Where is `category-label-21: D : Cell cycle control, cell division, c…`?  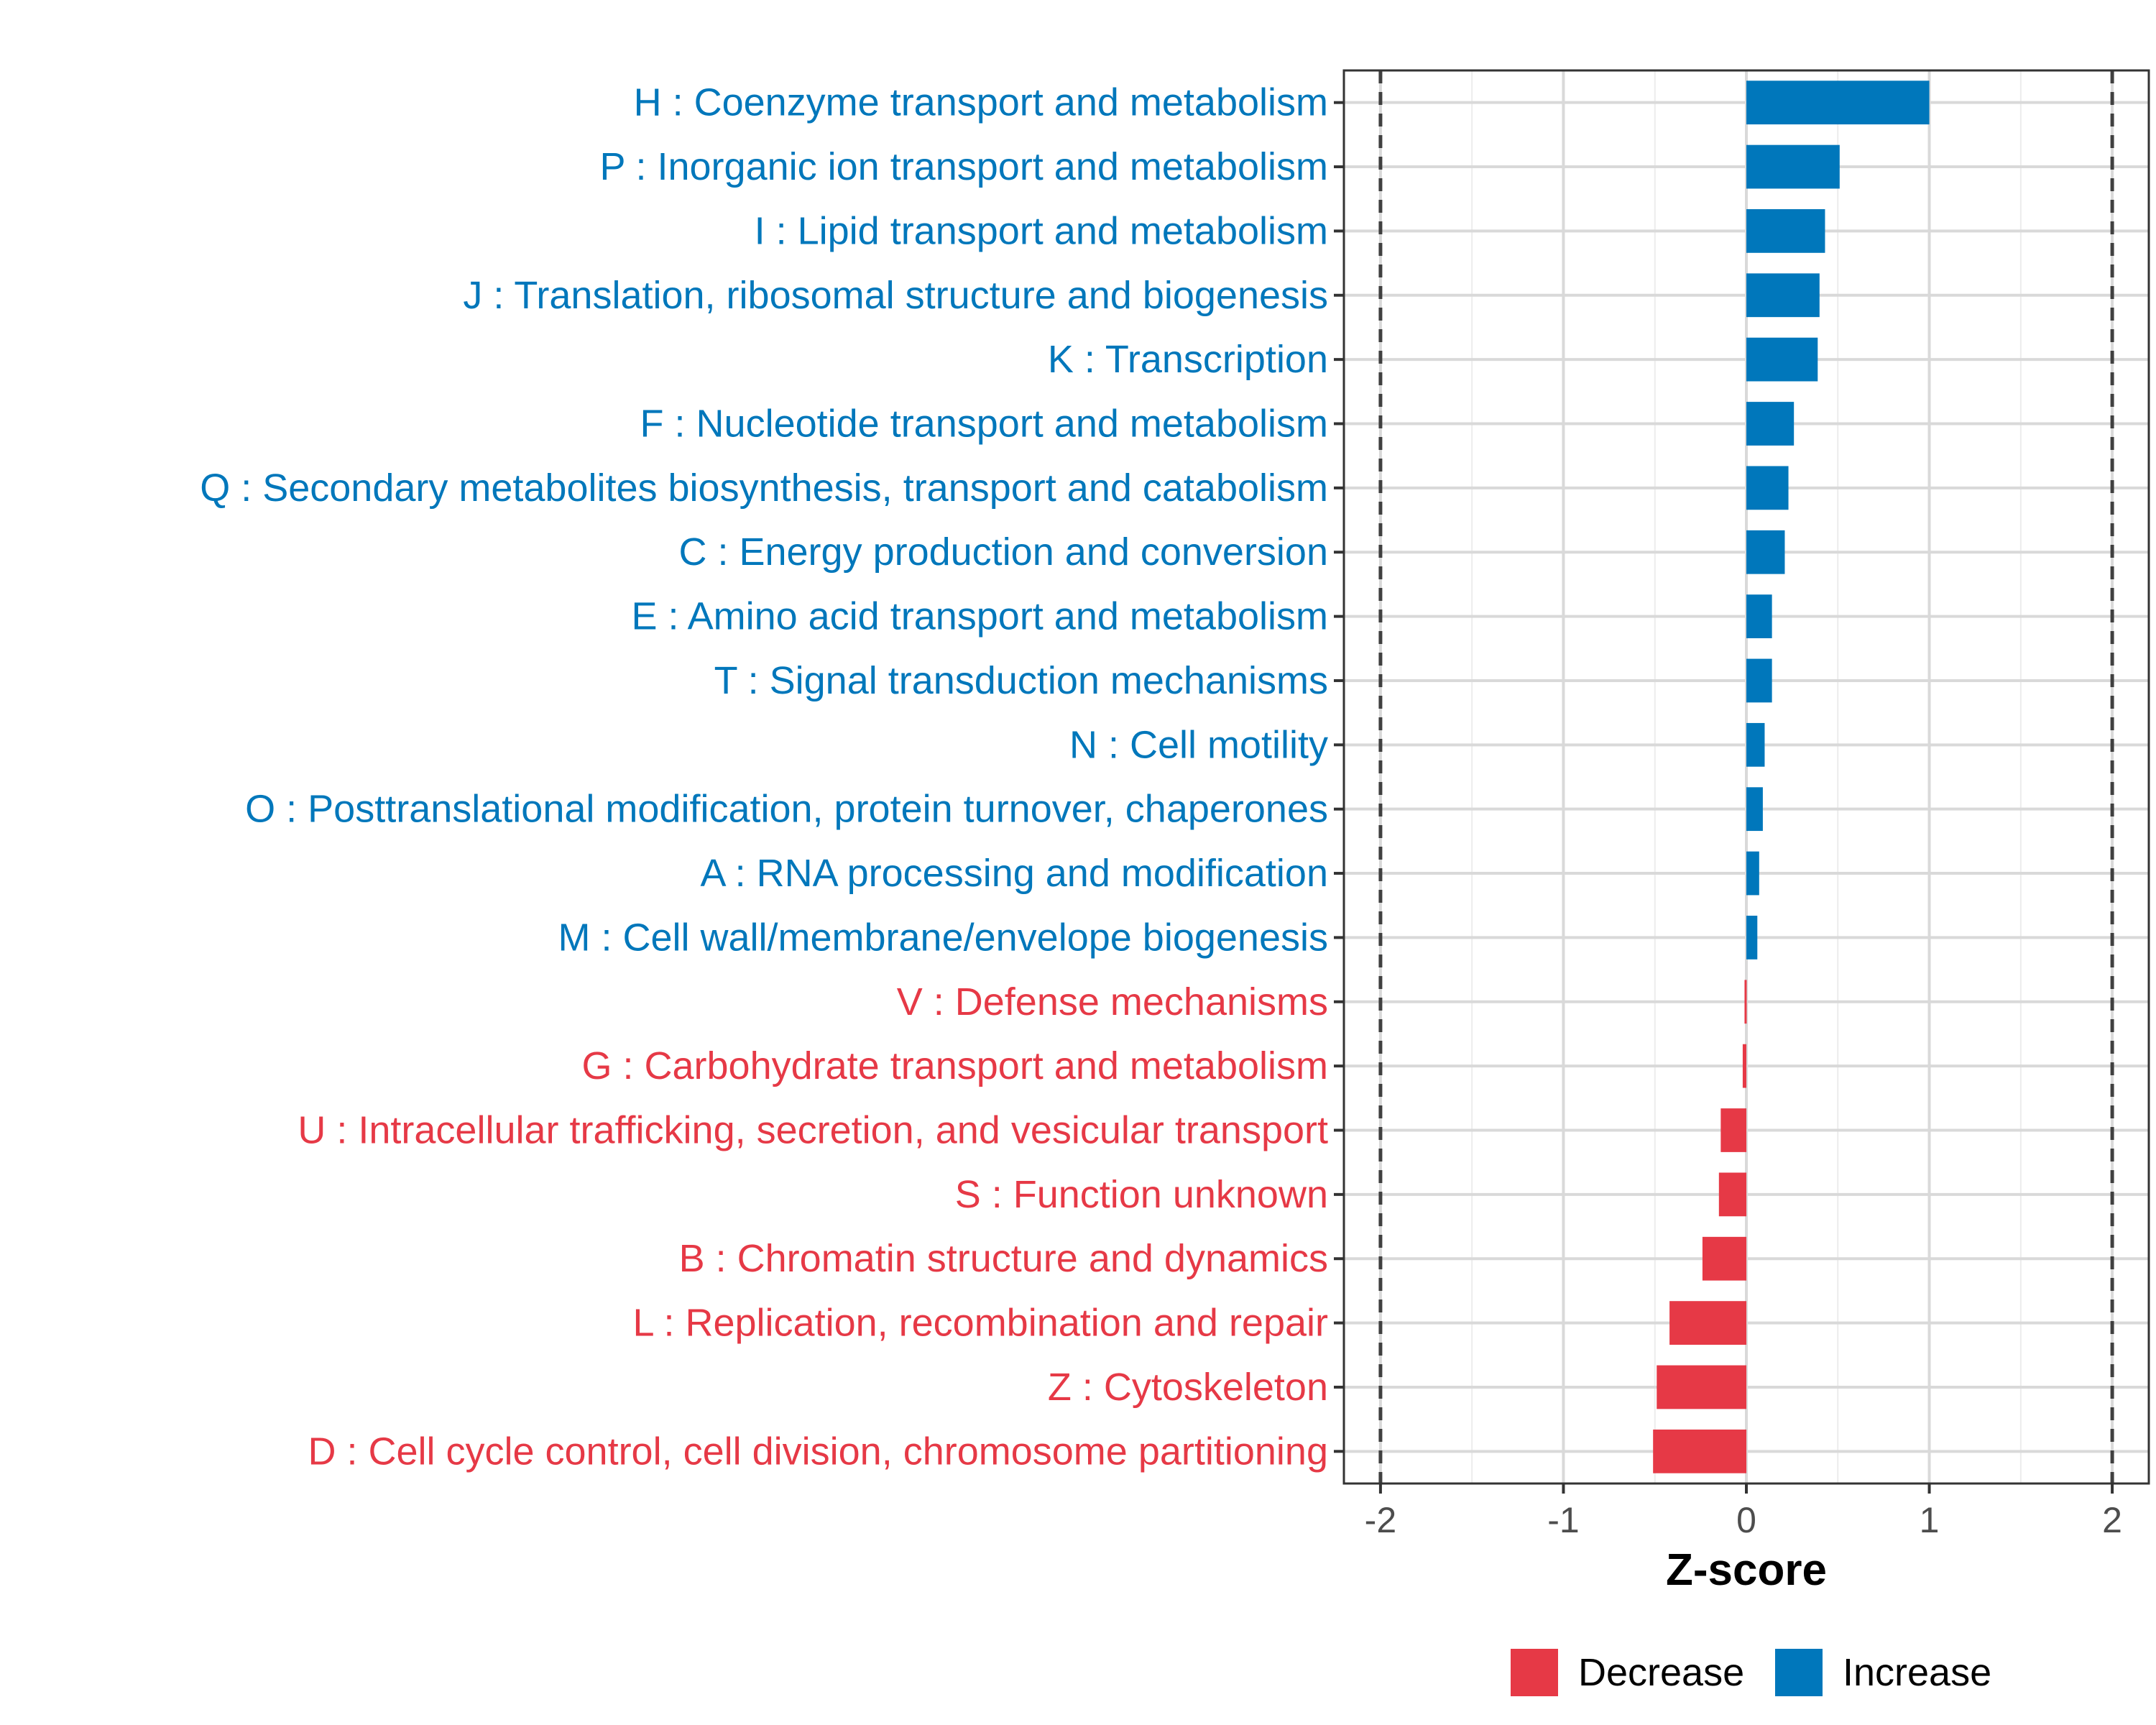 category-label-21: D : Cell cycle control, cell division, c… is located at coordinates (818, 1451).